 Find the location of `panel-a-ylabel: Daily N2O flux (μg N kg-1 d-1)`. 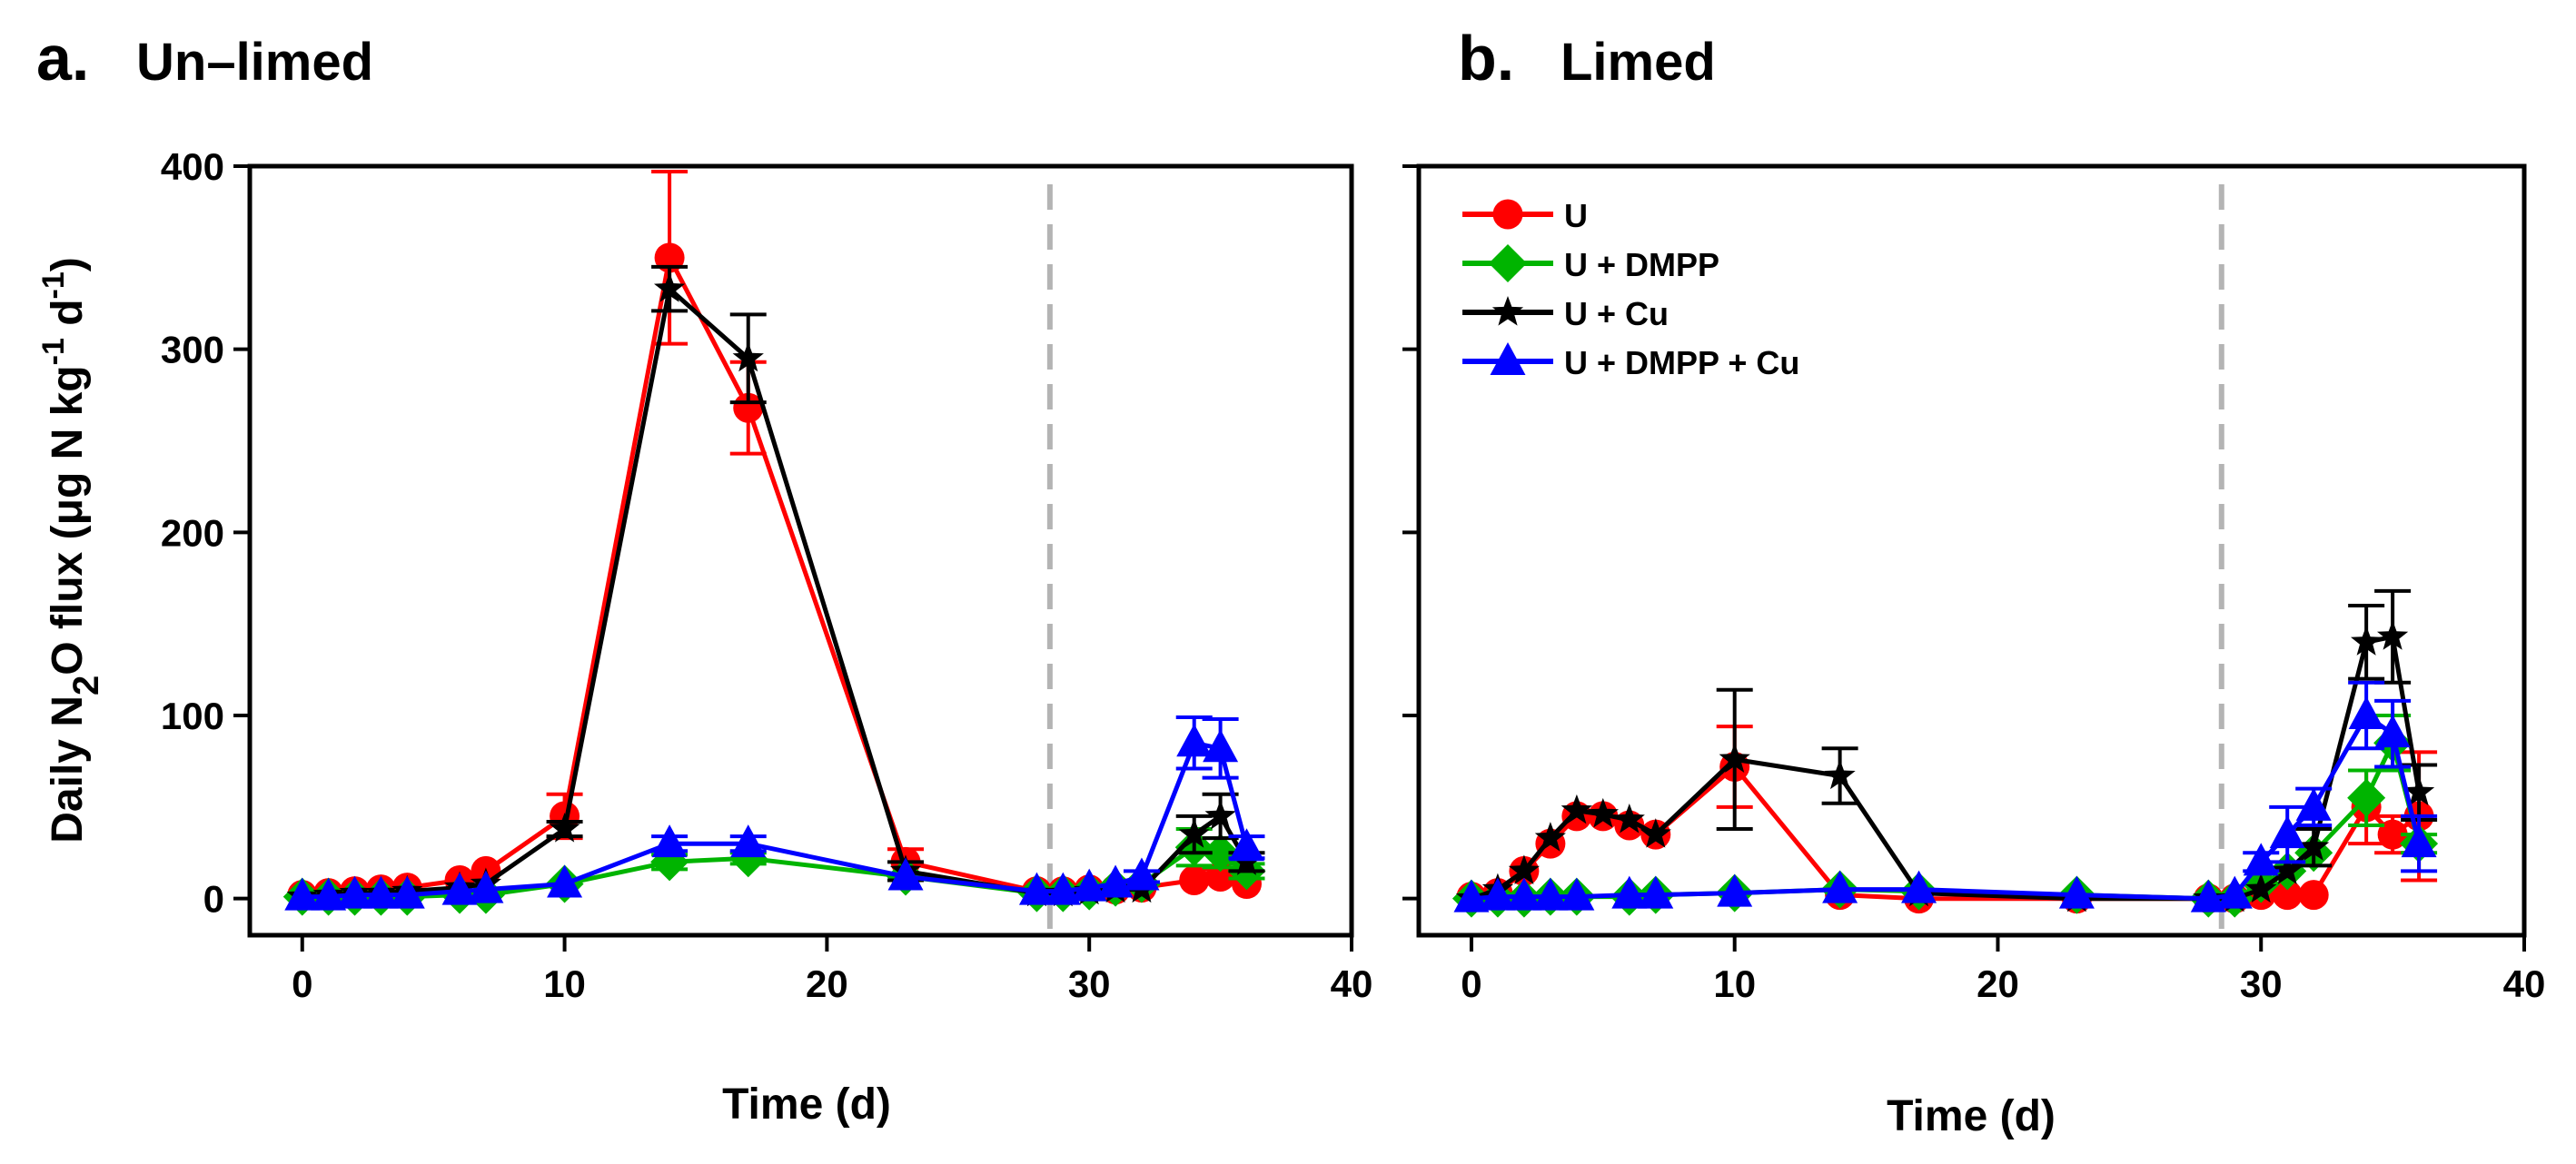

panel-a-ylabel: Daily N2O flux (μg N kg-1 d-1) is located at coordinates (71, 550).